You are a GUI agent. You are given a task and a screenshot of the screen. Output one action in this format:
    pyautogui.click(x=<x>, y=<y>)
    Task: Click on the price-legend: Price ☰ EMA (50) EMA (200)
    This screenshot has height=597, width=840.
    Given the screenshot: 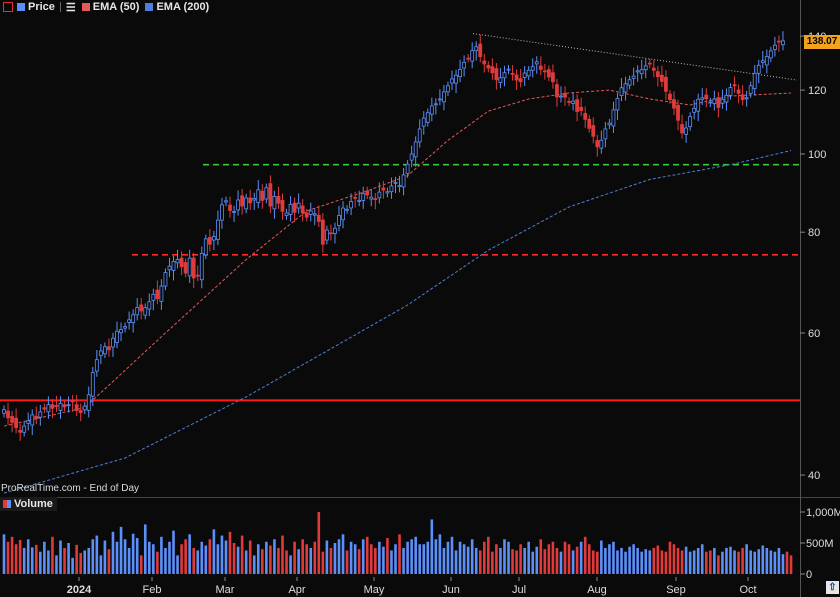 What is the action you would take?
    pyautogui.click(x=104, y=7)
    